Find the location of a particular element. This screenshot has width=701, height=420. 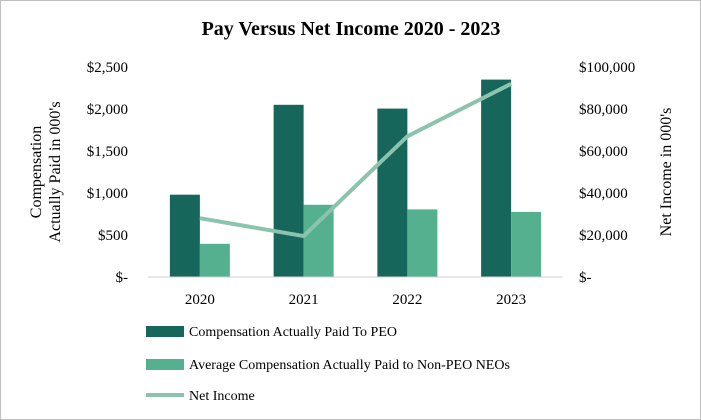

right-axis-label: Net Income in 000's is located at coordinates (666, 172).